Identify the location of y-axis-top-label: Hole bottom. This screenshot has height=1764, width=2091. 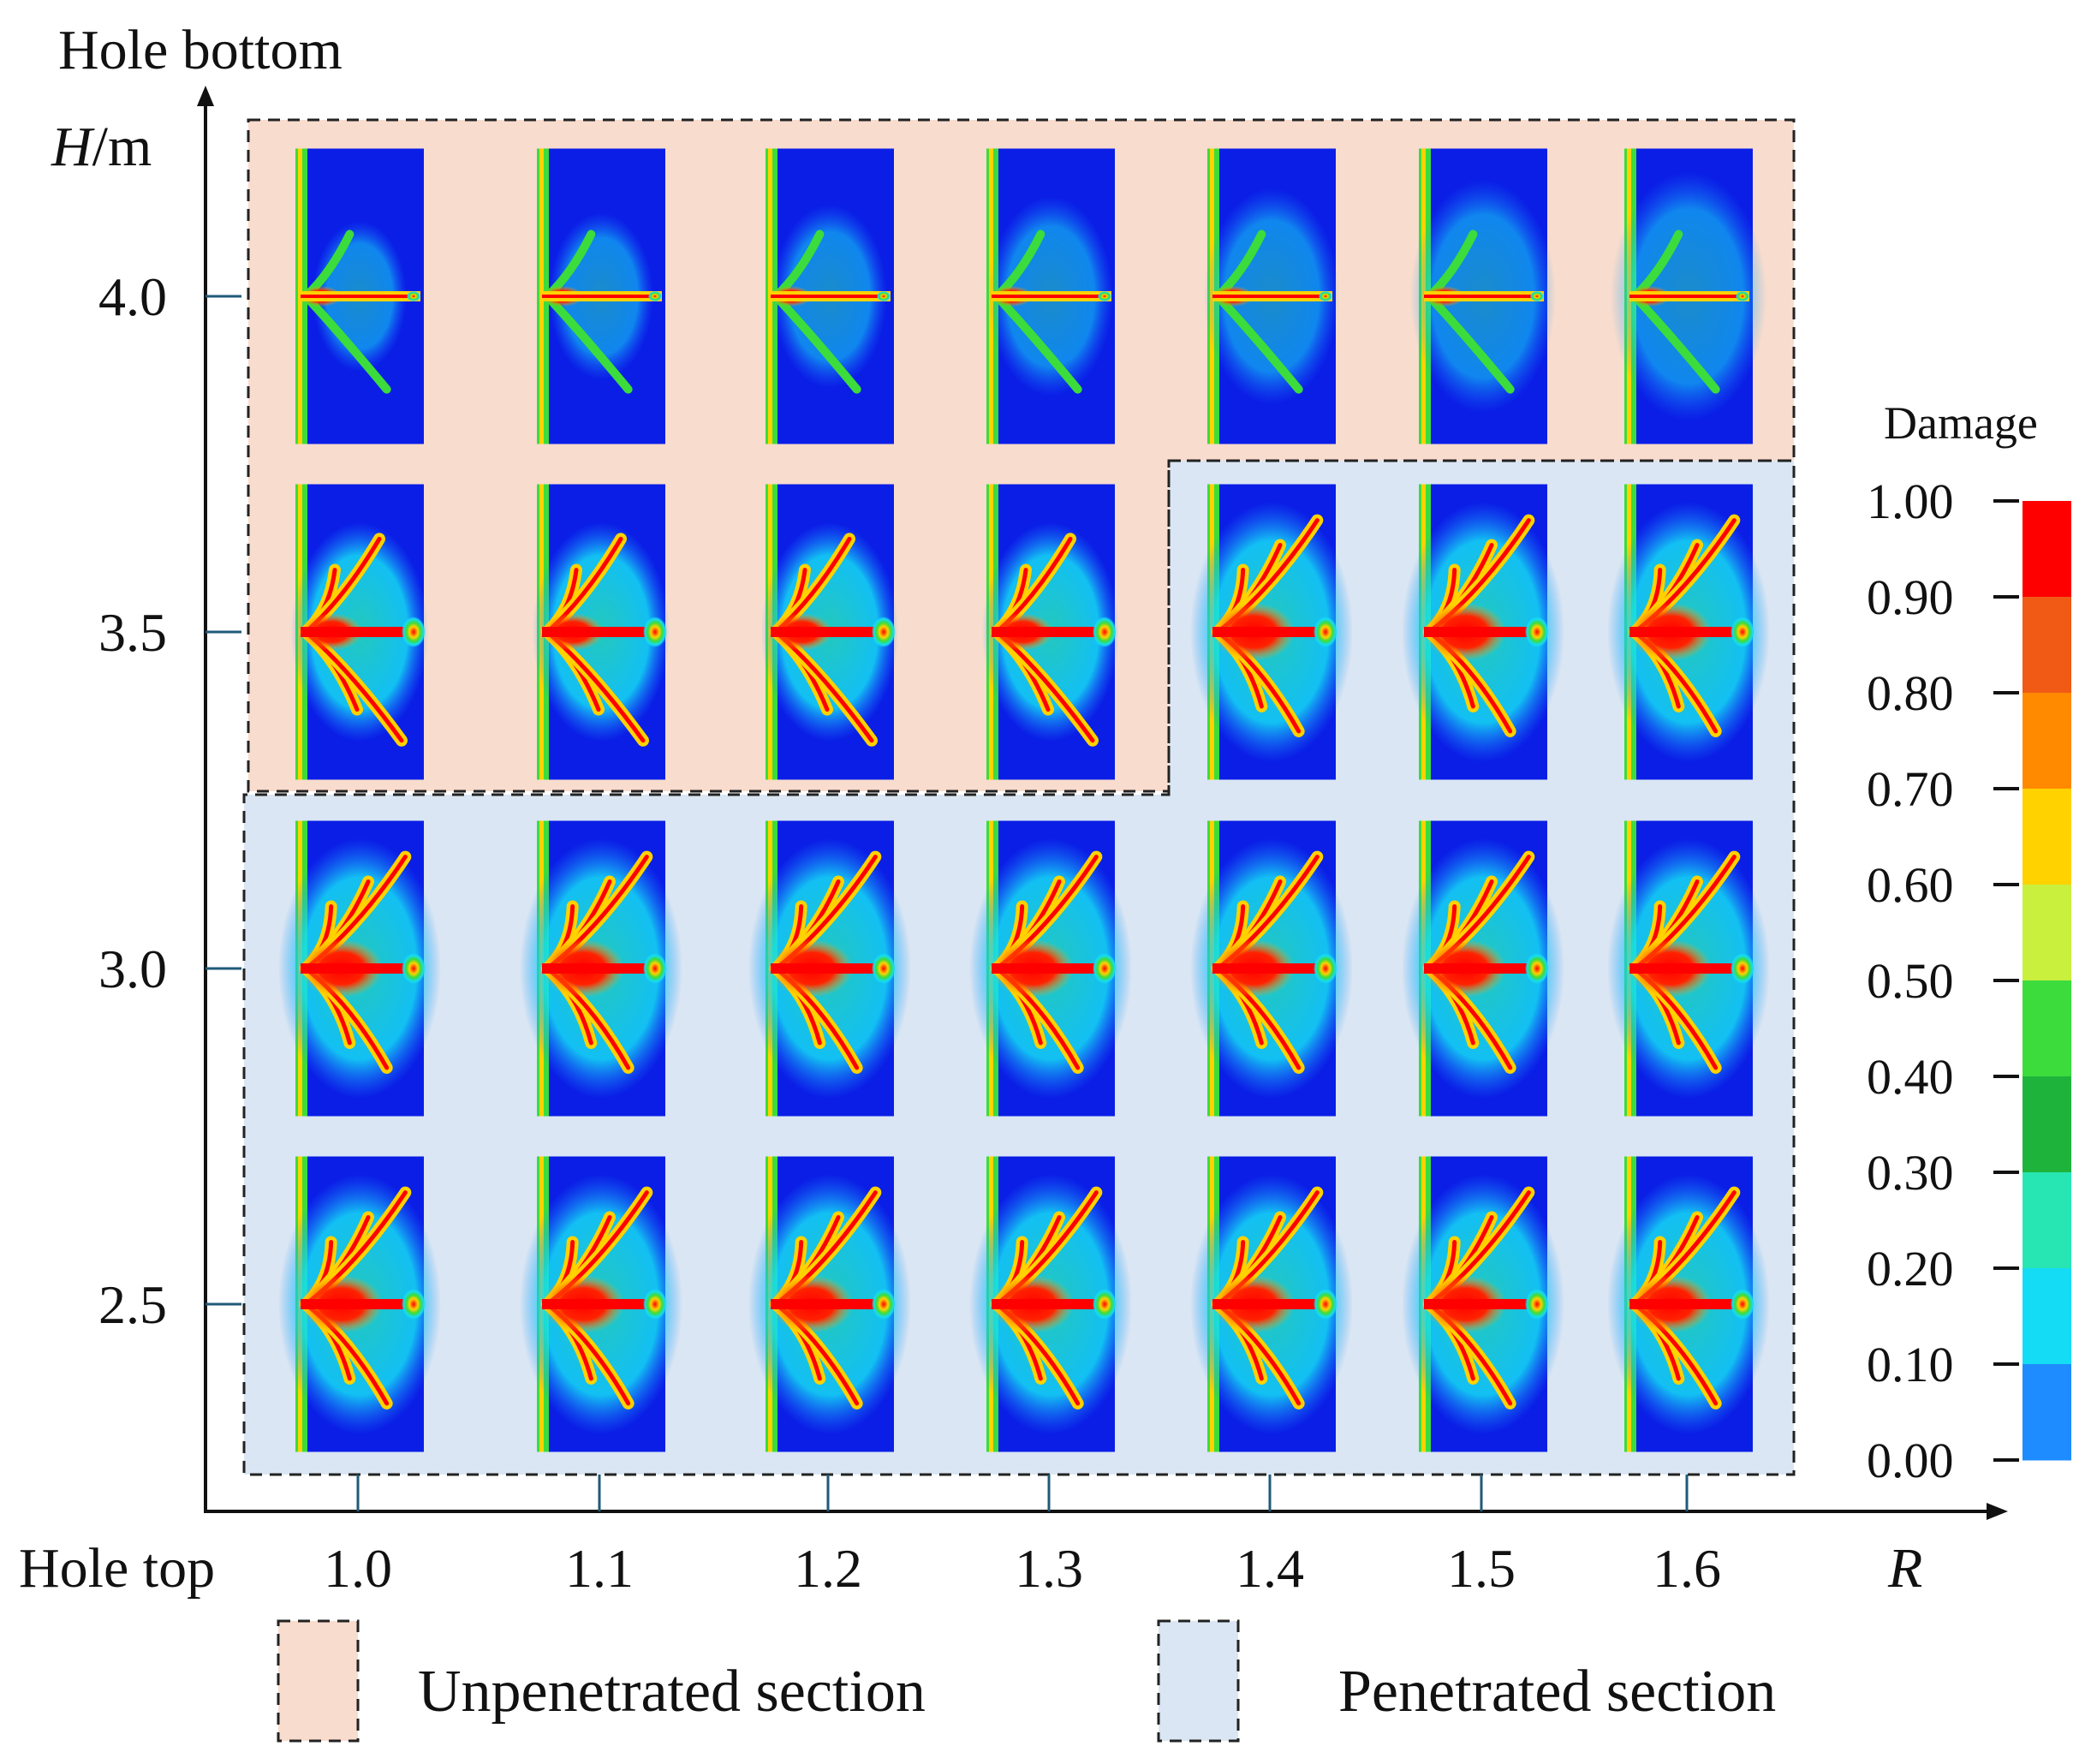
(201, 50).